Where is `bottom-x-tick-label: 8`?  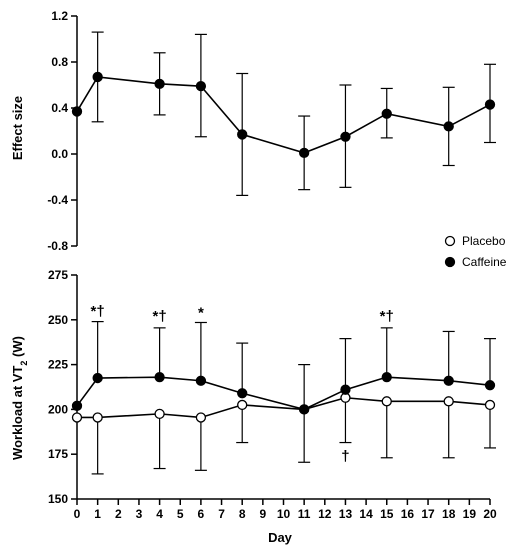
bottom-x-tick-label: 8 is located at coordinates (242, 514).